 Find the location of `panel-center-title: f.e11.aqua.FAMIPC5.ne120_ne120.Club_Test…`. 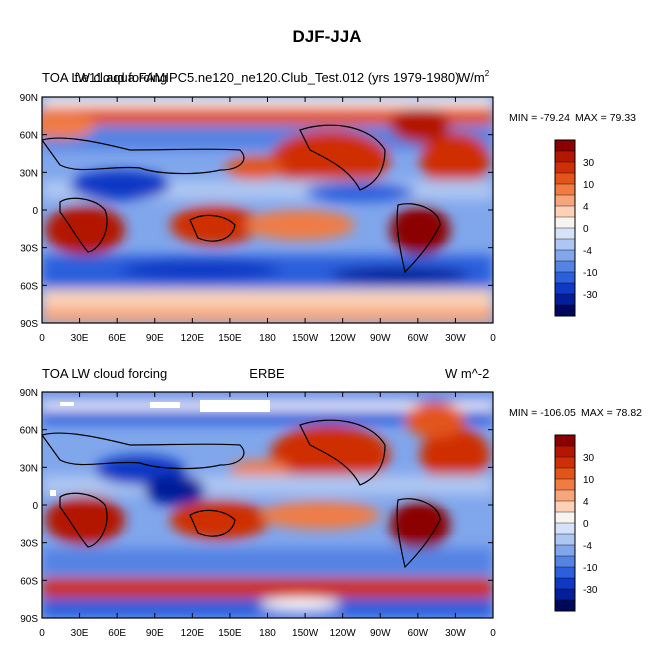

panel-center-title: f.e11.aqua.FAMIPC5.ne120_ne120.Club_Test… is located at coordinates (267, 77).